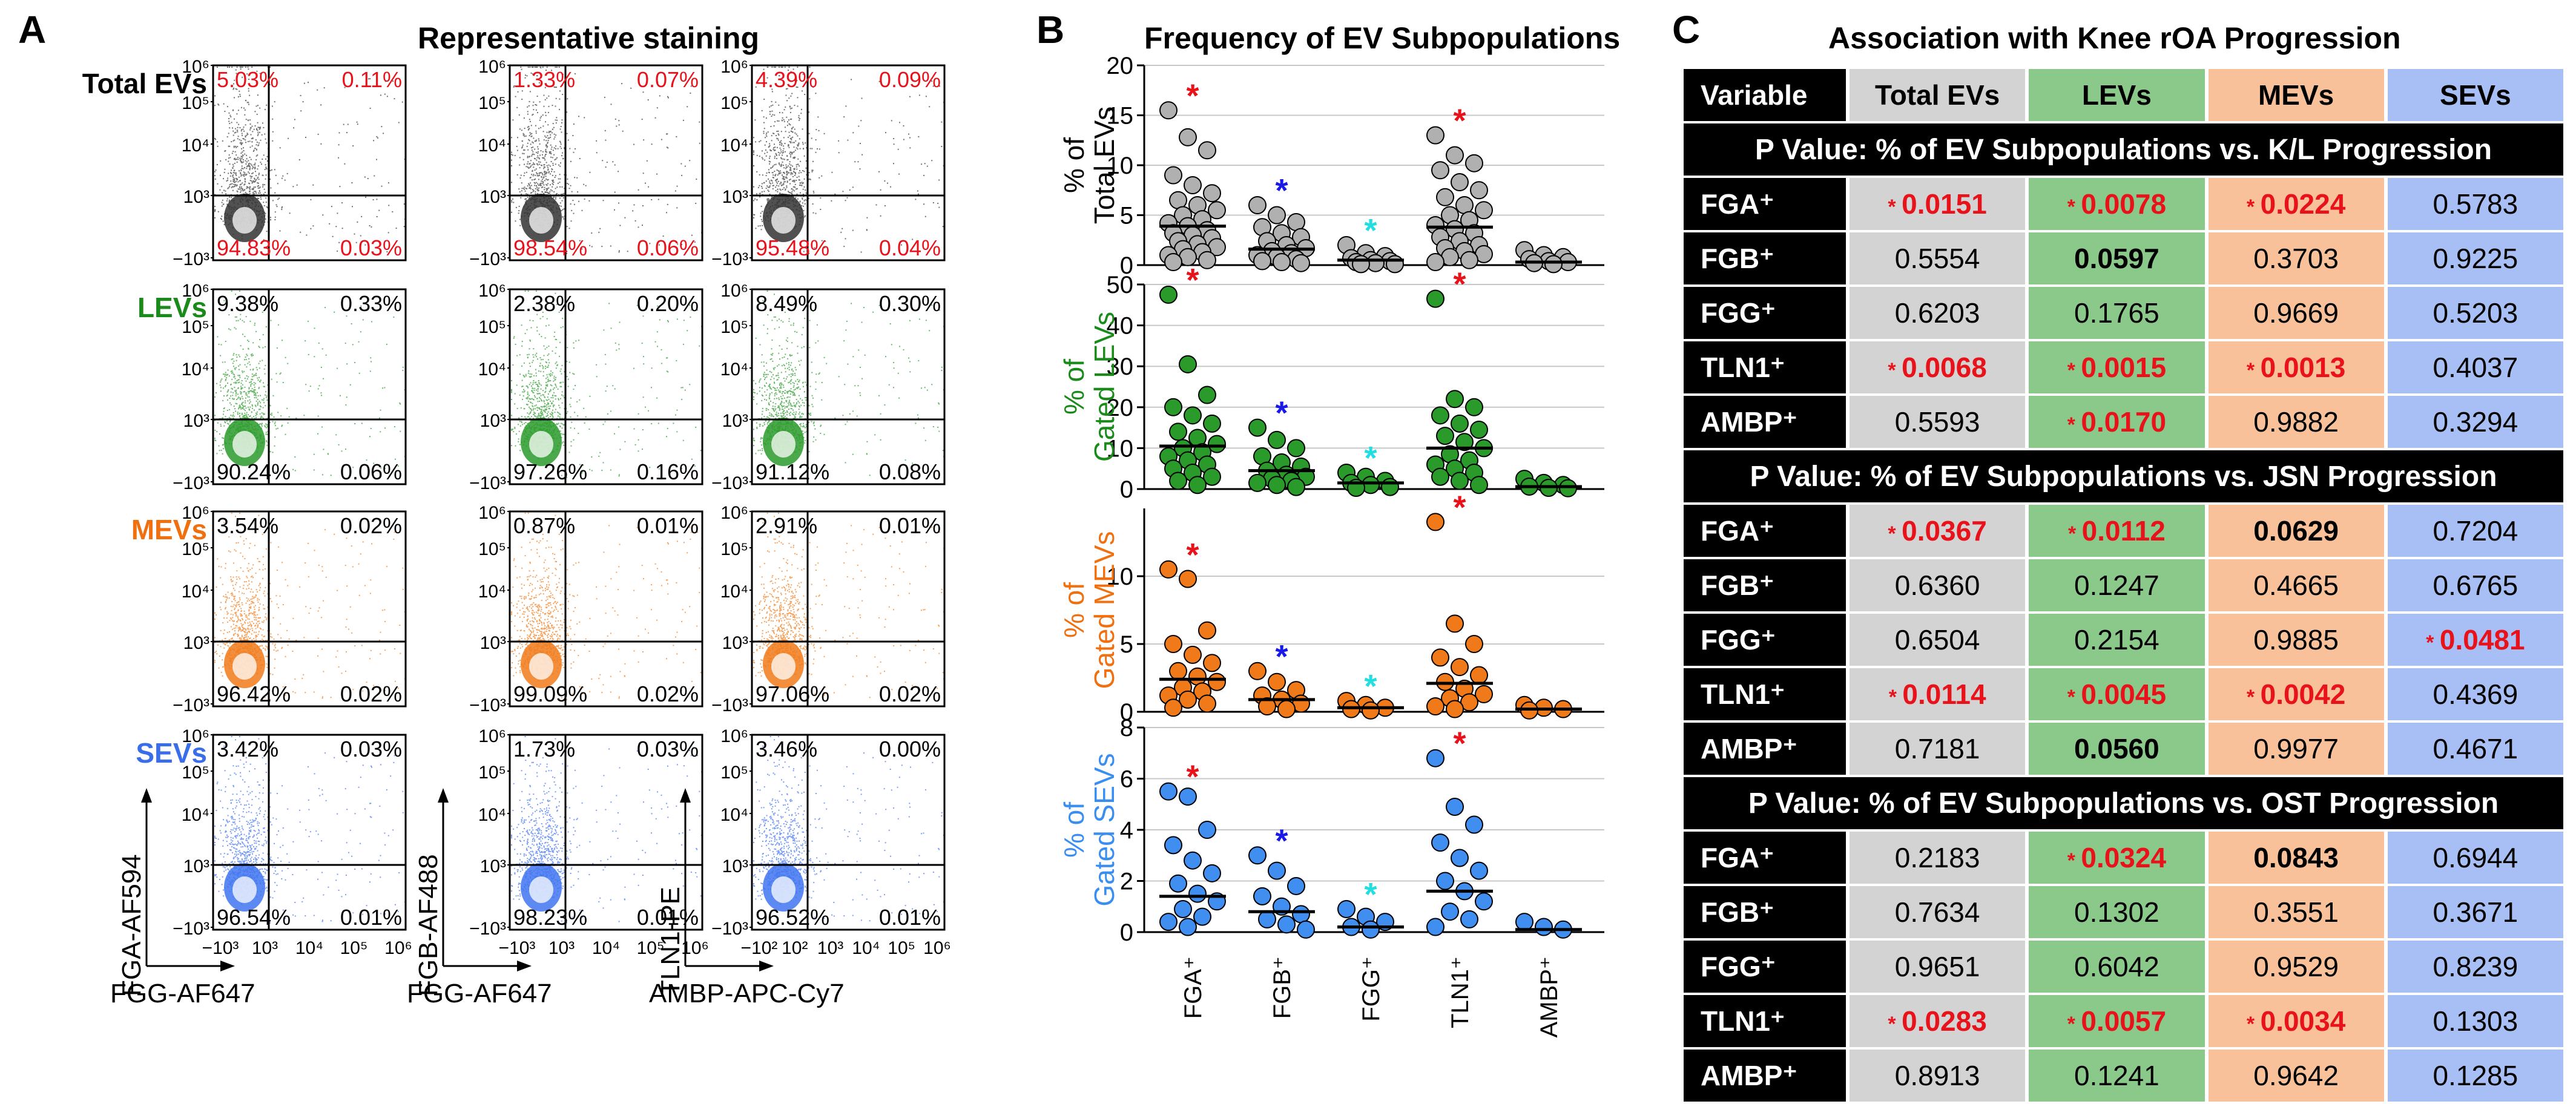 This screenshot has height=1104, width=2576. Describe the element at coordinates (792, 694) in the screenshot. I see `quadrant-ll: 97.06%` at that location.